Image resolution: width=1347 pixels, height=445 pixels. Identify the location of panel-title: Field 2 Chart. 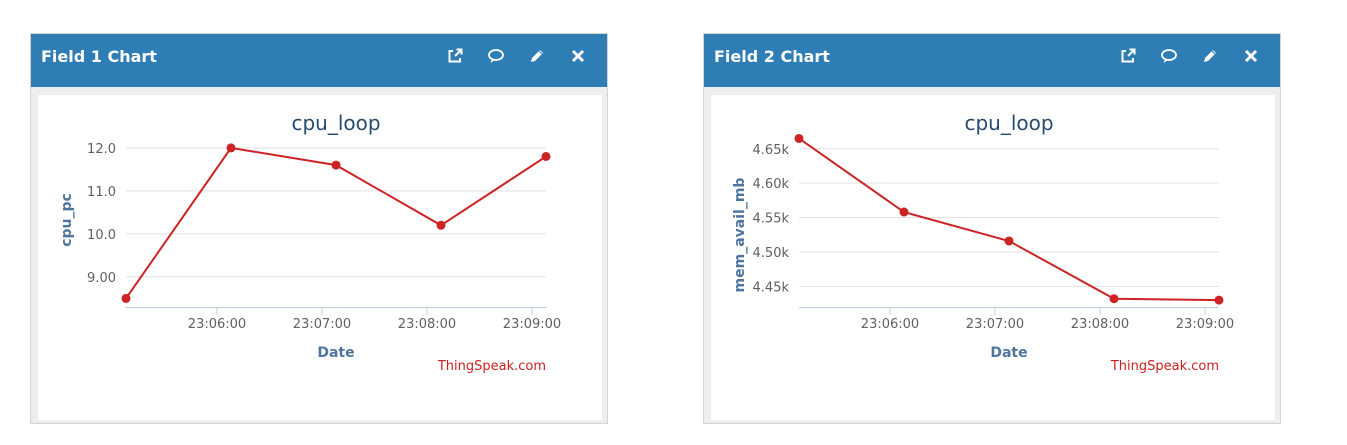
(772, 56).